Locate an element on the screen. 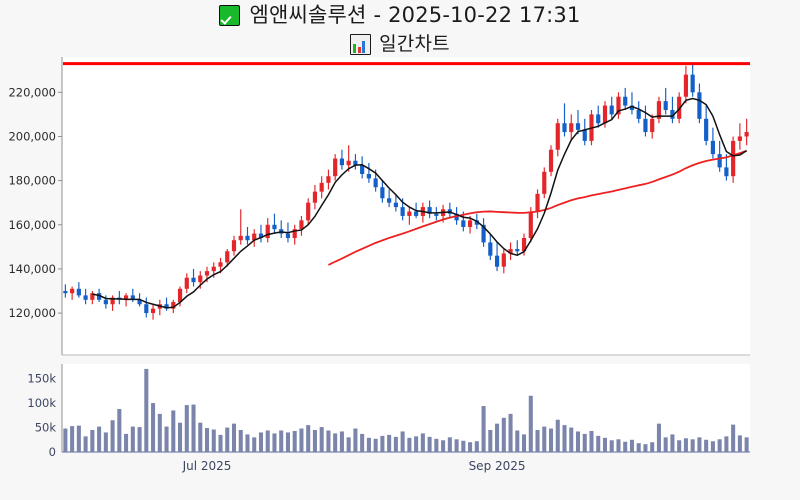 Image resolution: width=800 pixels, height=500 pixels. volume-axis-tick: 100k is located at coordinates (41, 403).